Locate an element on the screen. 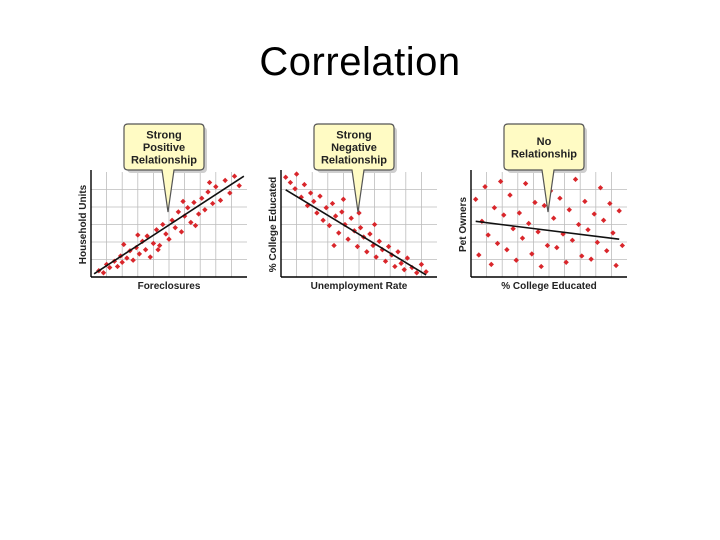  x-axis-label: Foreclosures is located at coordinates (169, 286).